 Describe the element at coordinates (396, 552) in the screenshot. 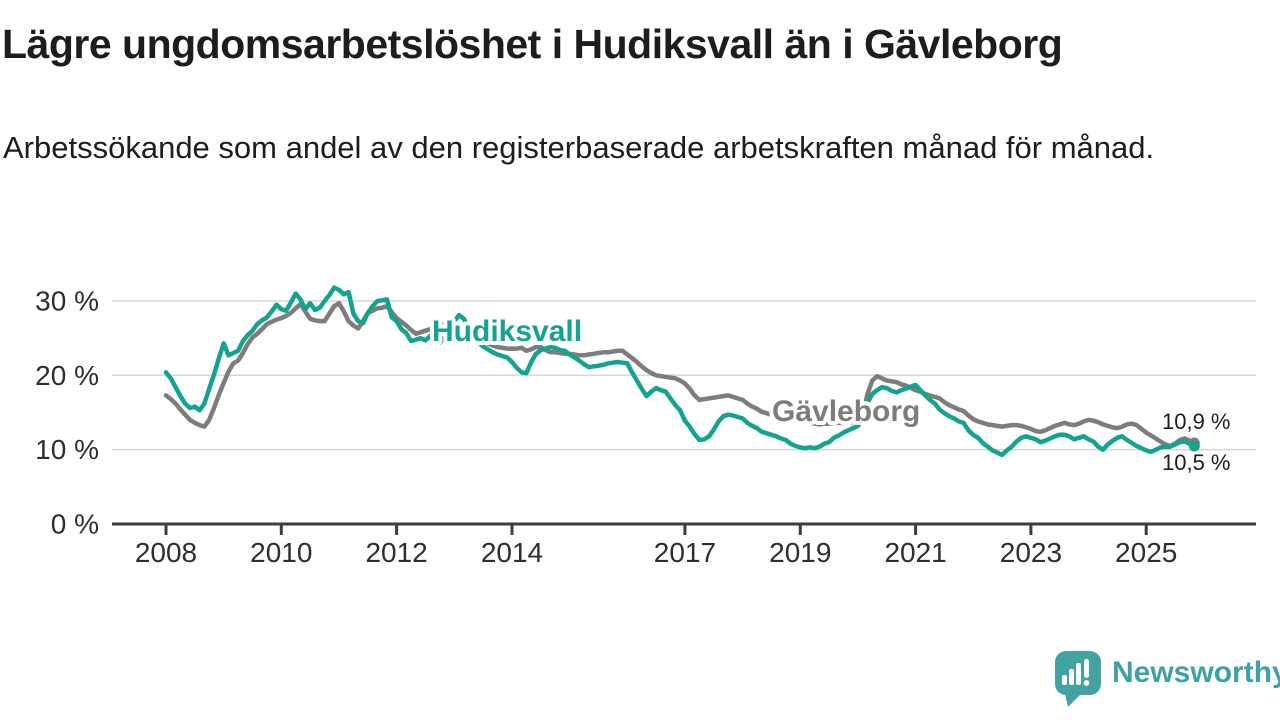

I see `x-axis-label: 2012` at that location.